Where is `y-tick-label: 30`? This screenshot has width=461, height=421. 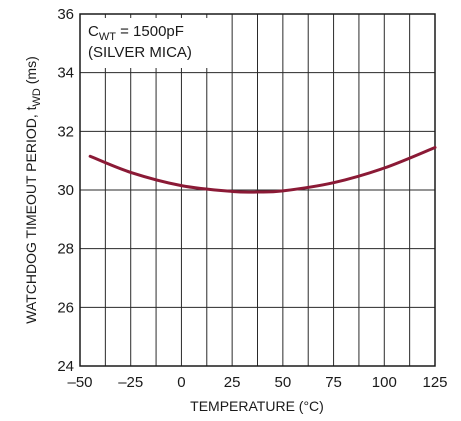
y-tick-label: 30 is located at coordinates (65, 190).